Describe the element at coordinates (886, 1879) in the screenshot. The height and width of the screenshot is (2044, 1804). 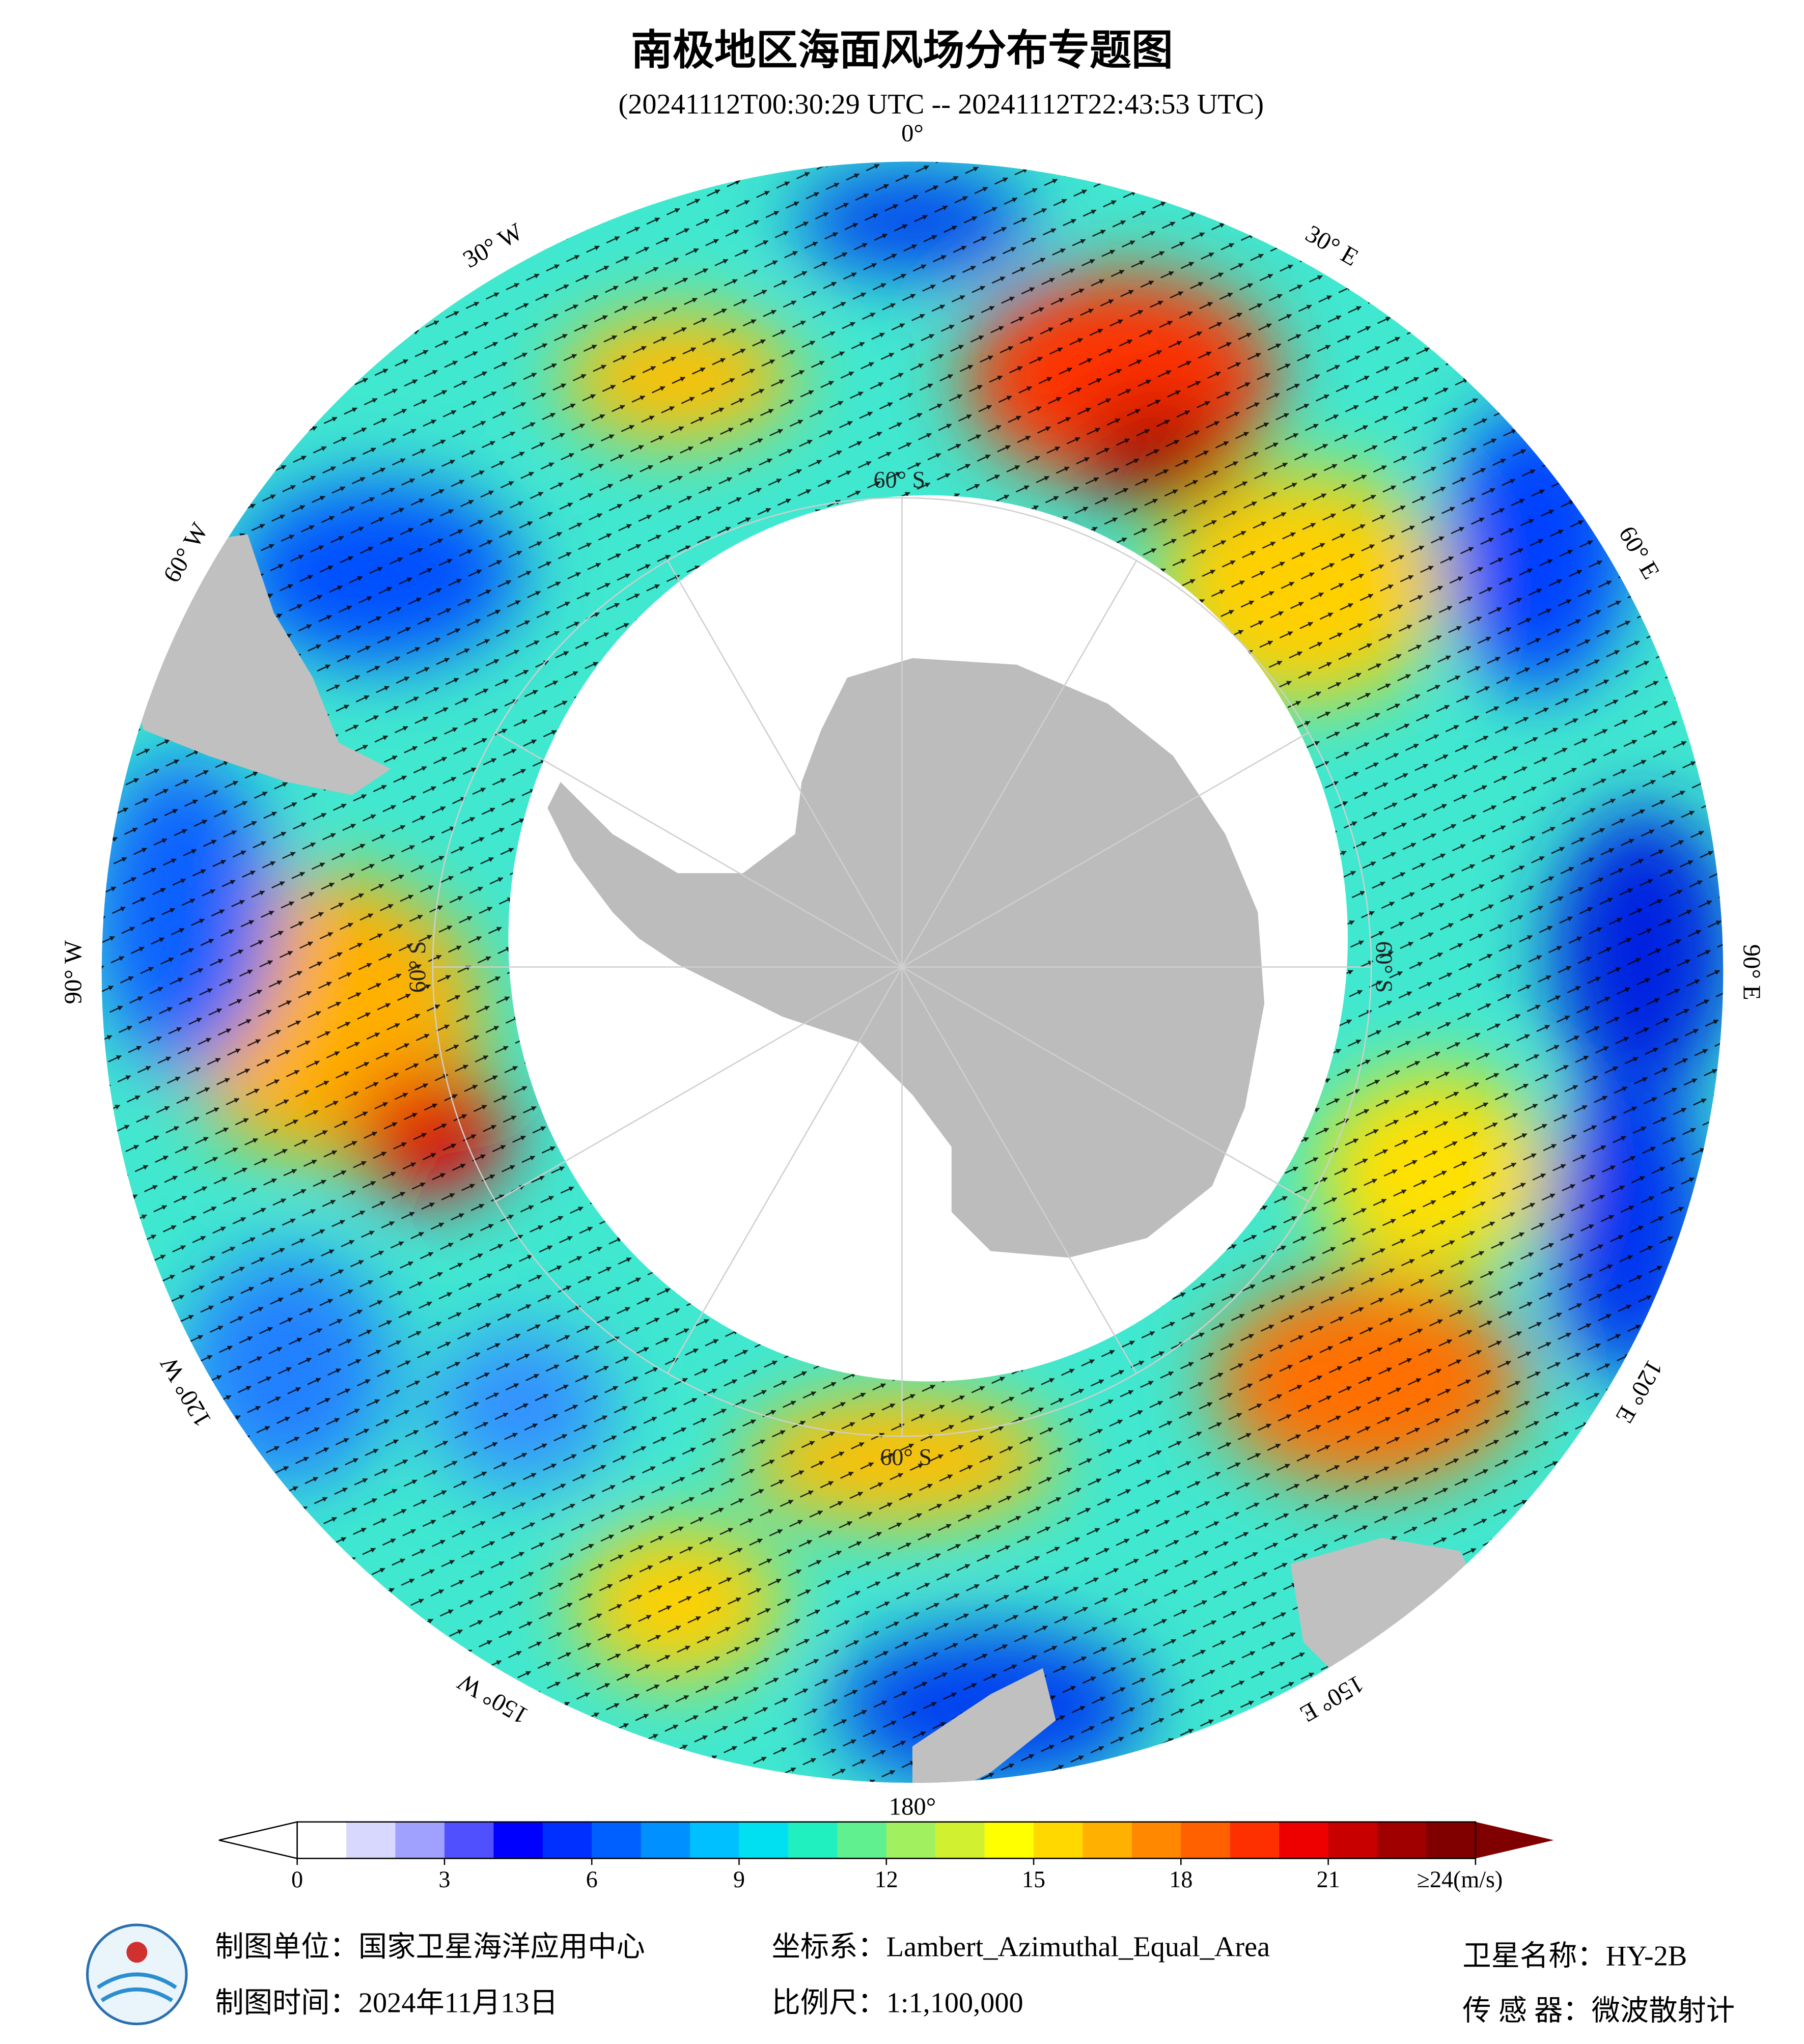
I see `colorbar-tick-label: 12` at that location.